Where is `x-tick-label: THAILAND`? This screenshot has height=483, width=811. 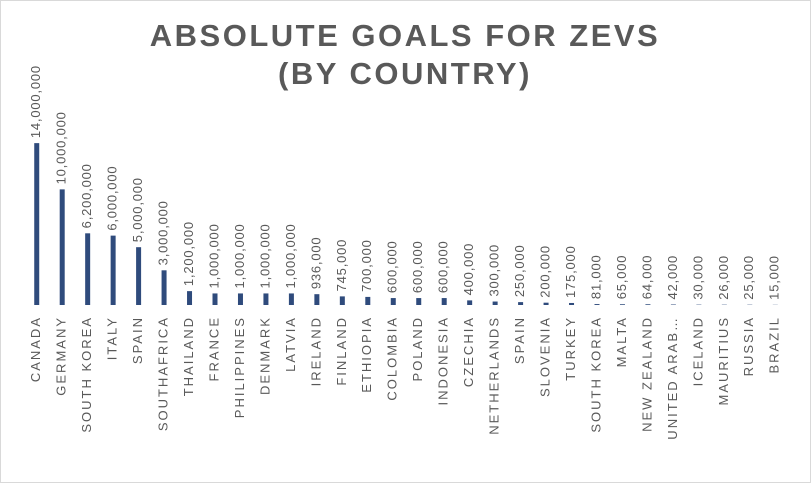 x-tick-label: THAILAND is located at coordinates (188, 356).